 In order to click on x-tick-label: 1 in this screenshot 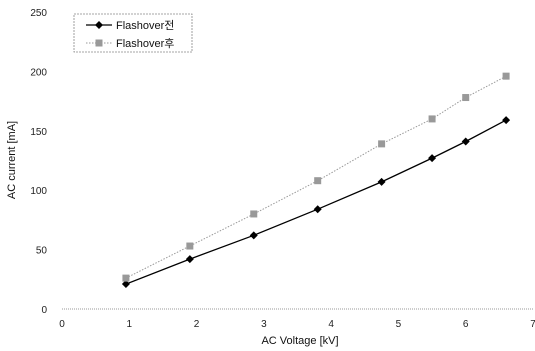, I will do `click(130, 324)`.